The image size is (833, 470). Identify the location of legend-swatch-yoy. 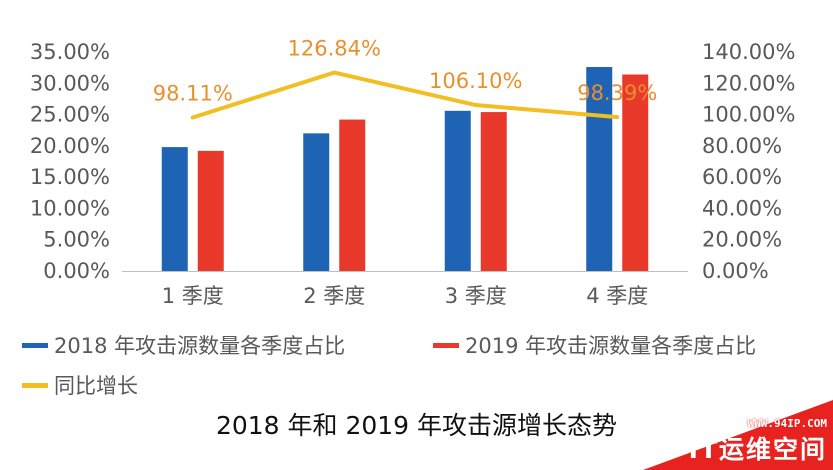
(35, 385).